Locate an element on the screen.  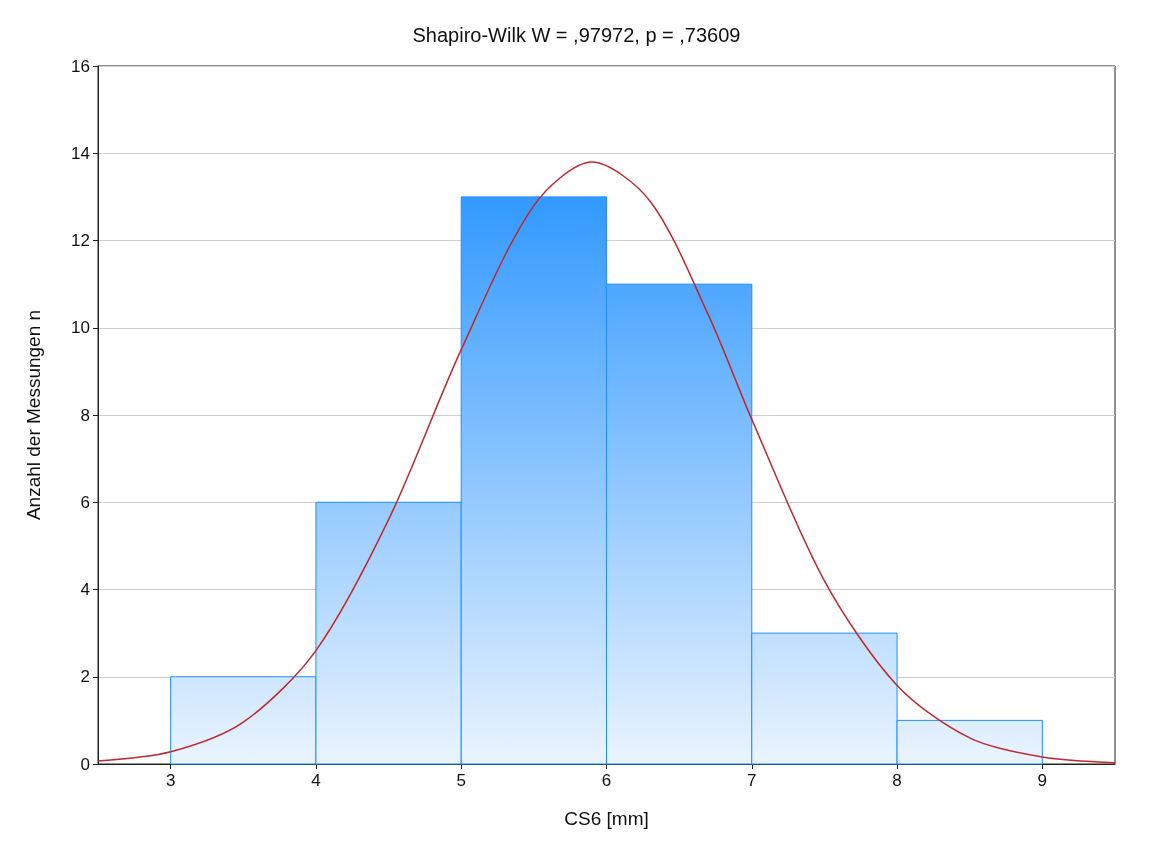
x-axis-title: CS6 [mm] is located at coordinates (606, 818).